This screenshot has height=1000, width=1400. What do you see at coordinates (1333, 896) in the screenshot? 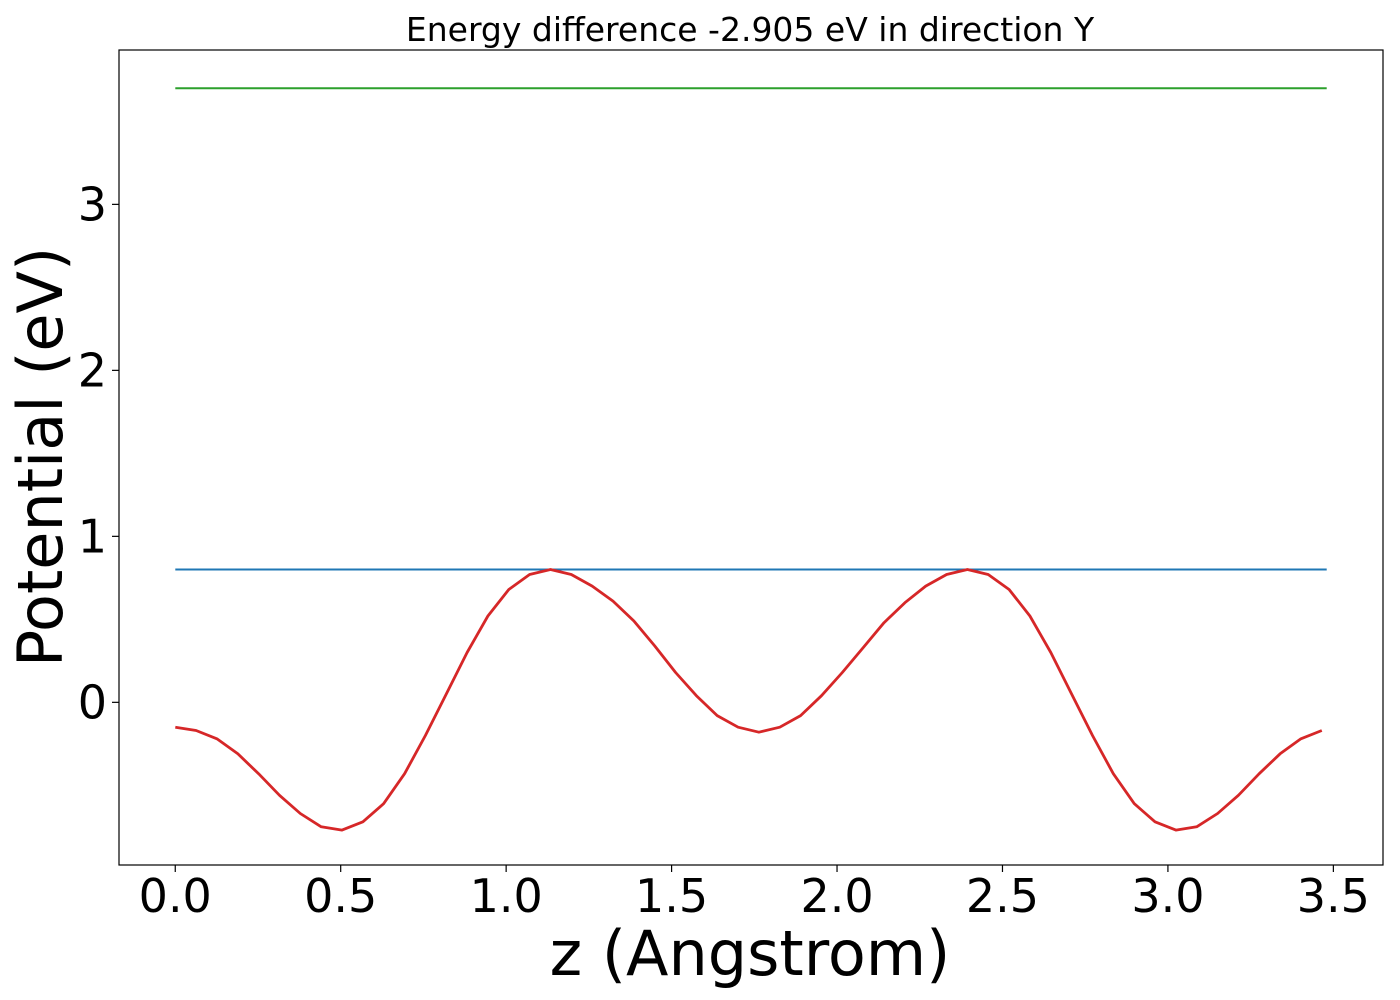
I see `x-tick-label: 3.5` at bounding box center [1333, 896].